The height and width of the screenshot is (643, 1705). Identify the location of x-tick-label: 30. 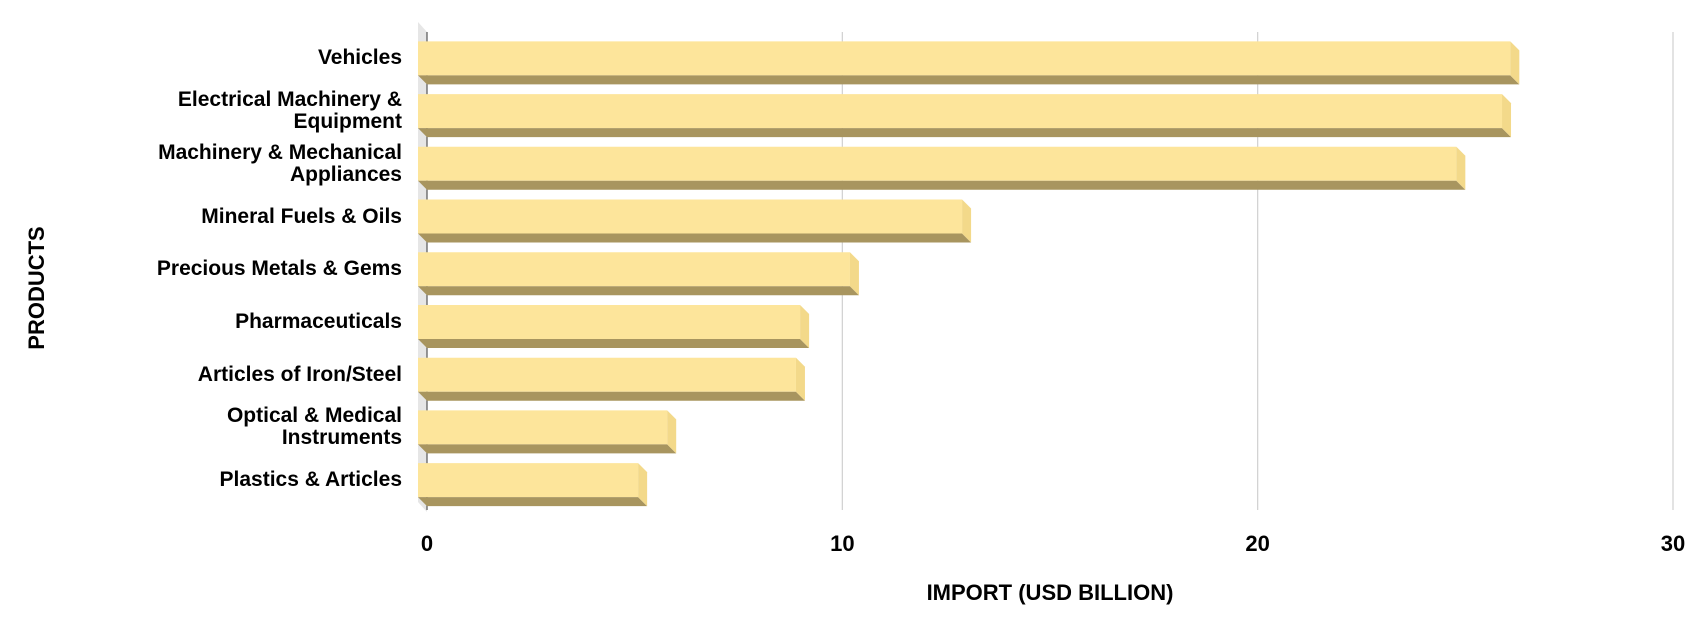
(1673, 543).